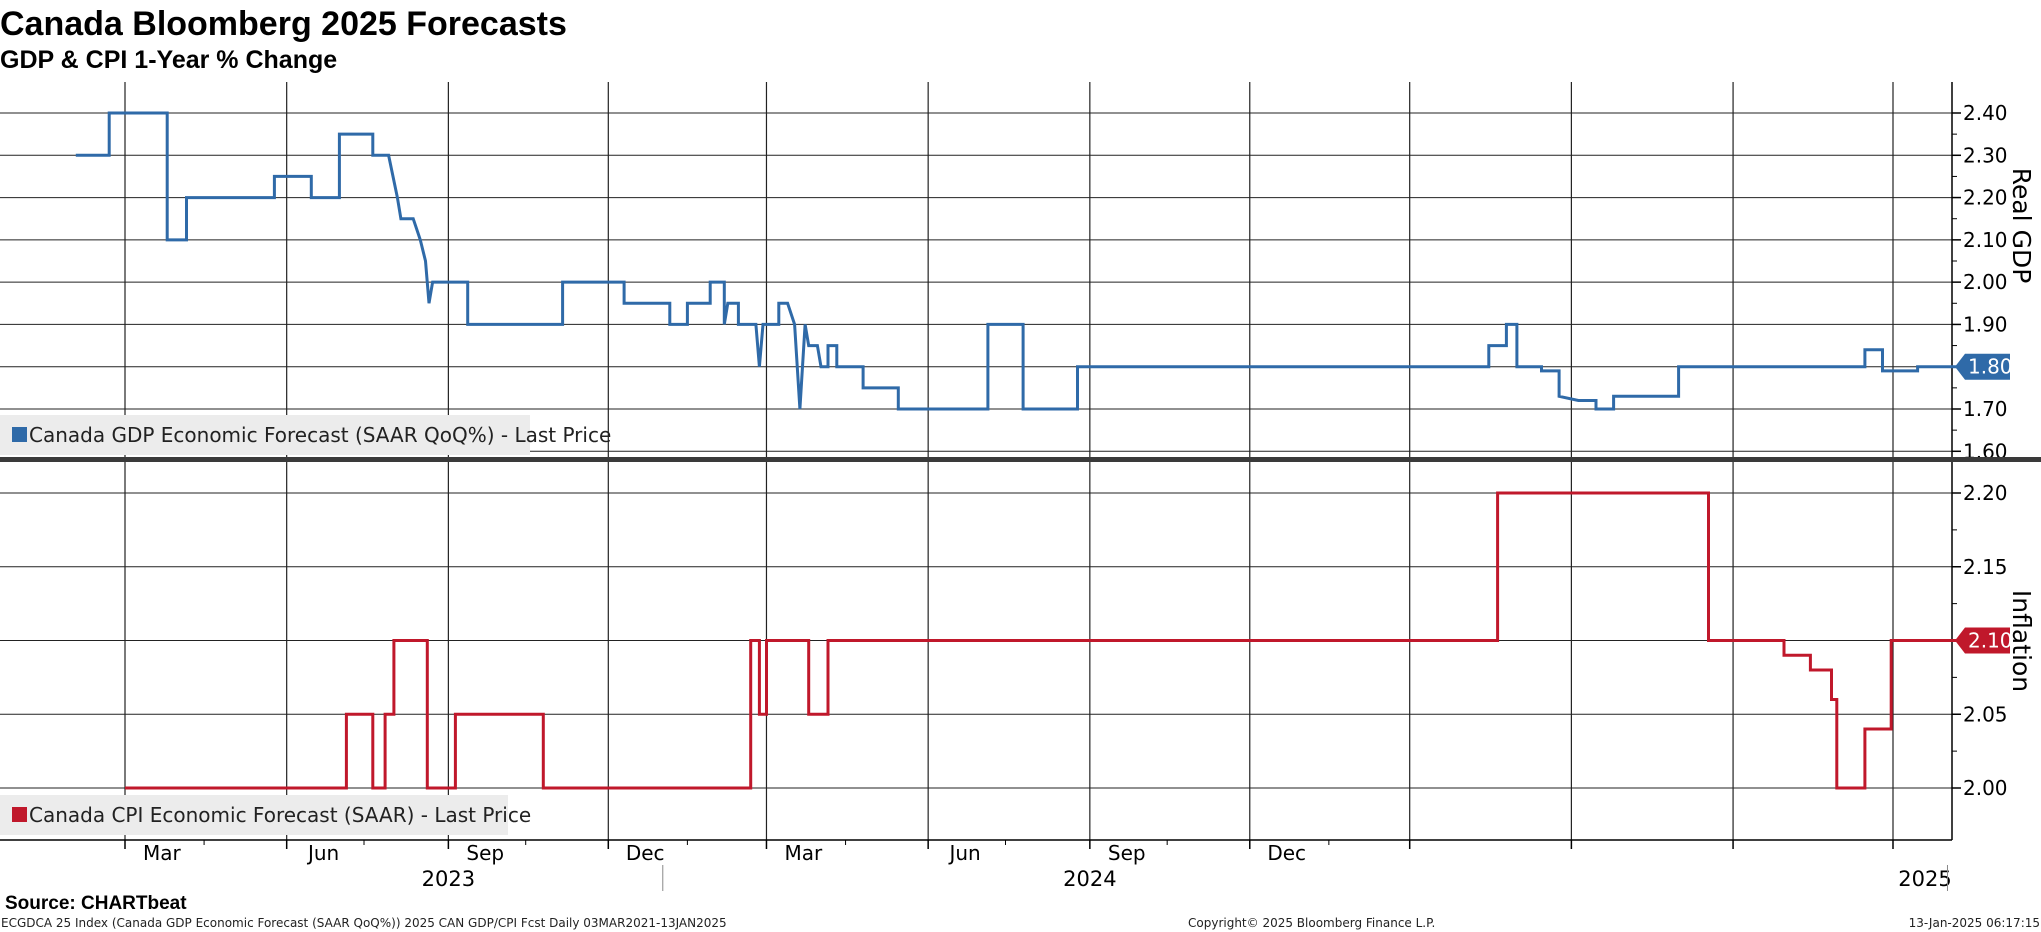 The height and width of the screenshot is (932, 2041). What do you see at coordinates (19, 434) in the screenshot?
I see `gdp-legend-swatch` at bounding box center [19, 434].